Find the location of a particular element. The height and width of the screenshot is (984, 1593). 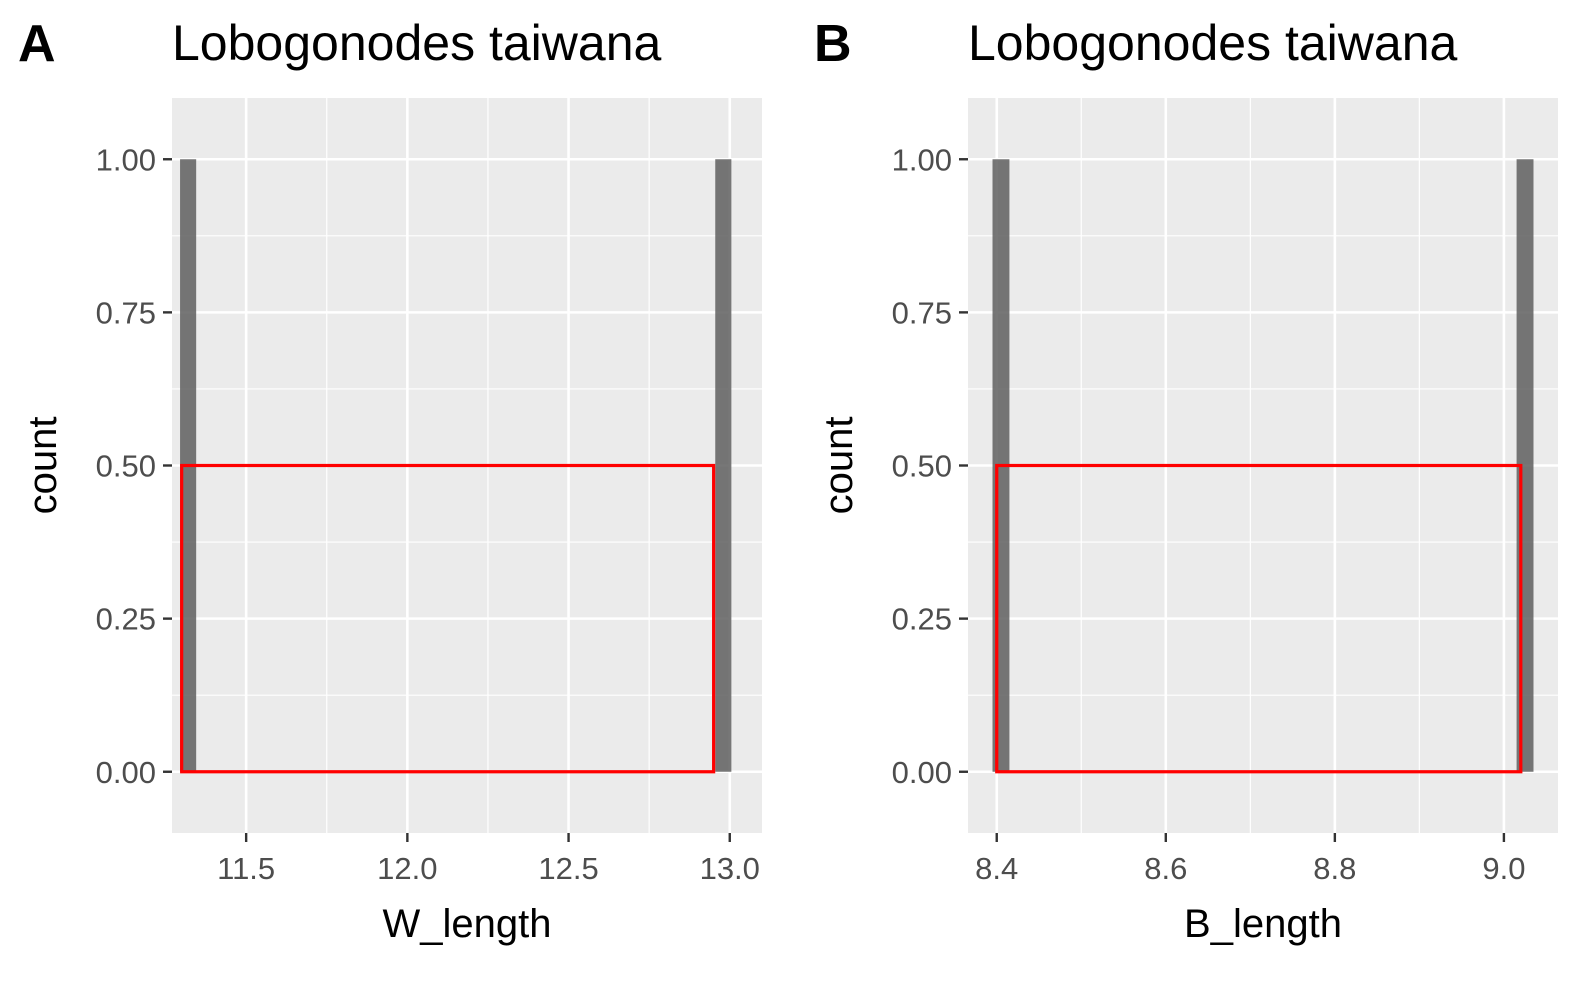

x-tick-label: 9.0 is located at coordinates (1503, 868).